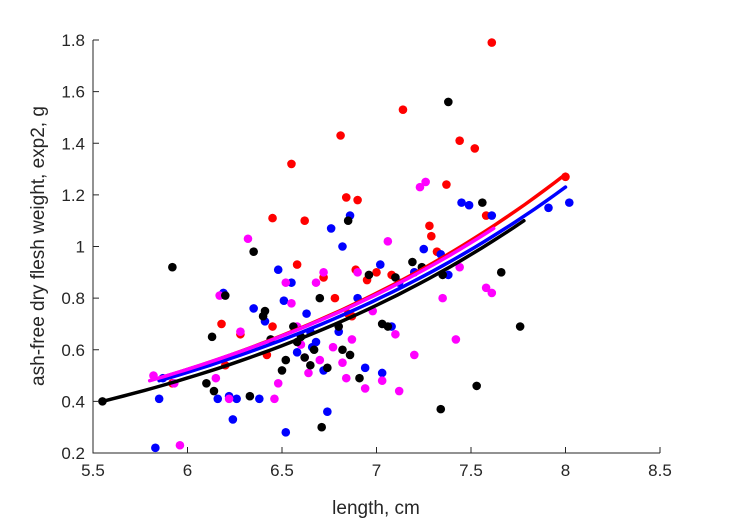 This screenshot has height=521, width=729. What do you see at coordinates (376, 508) in the screenshot?
I see `x-axis-label: length, cm` at bounding box center [376, 508].